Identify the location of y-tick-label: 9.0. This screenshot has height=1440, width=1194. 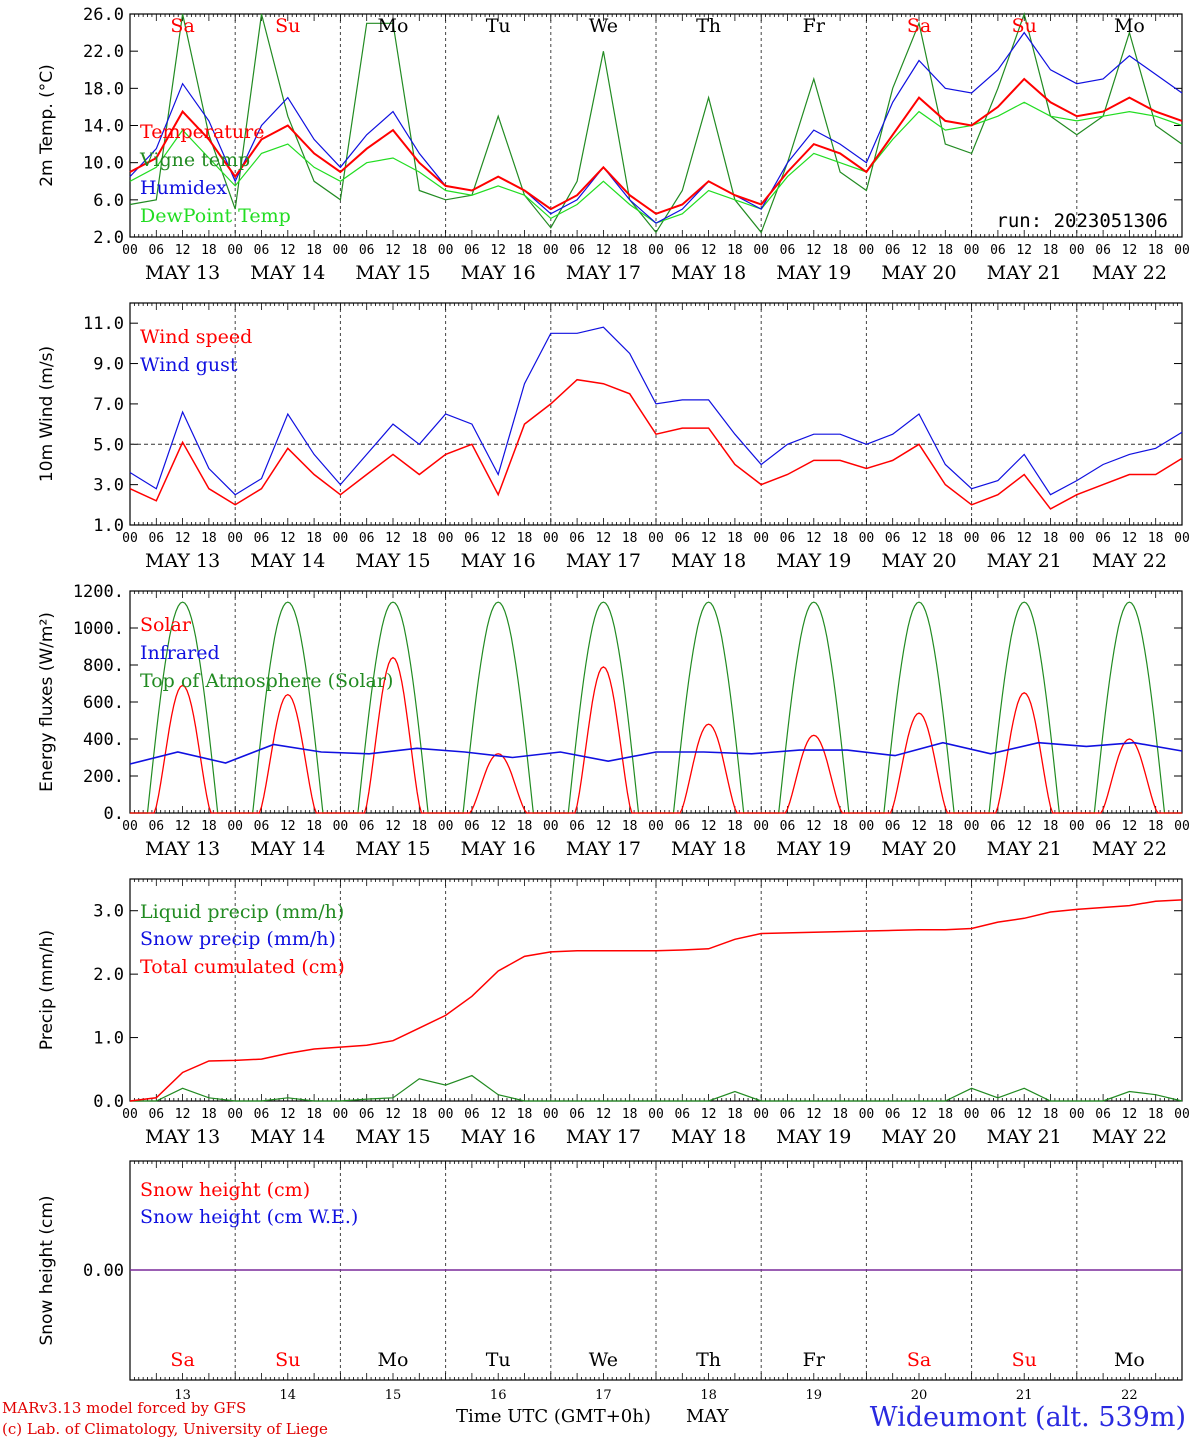
(108, 365).